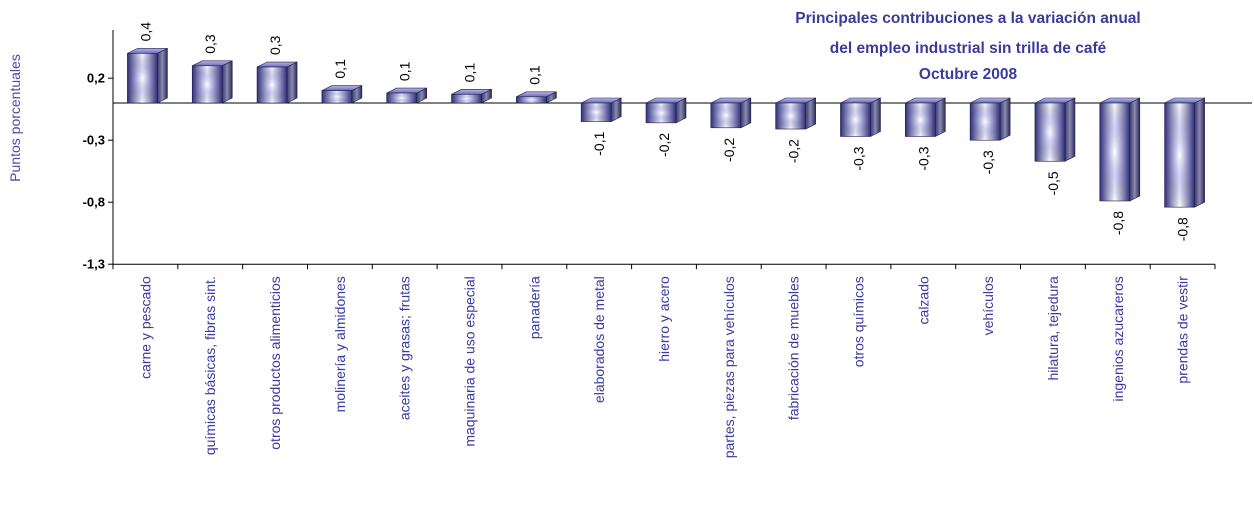 The width and height of the screenshot is (1254, 529). I want to click on category-label: otros productos alimenticios, so click(275, 363).